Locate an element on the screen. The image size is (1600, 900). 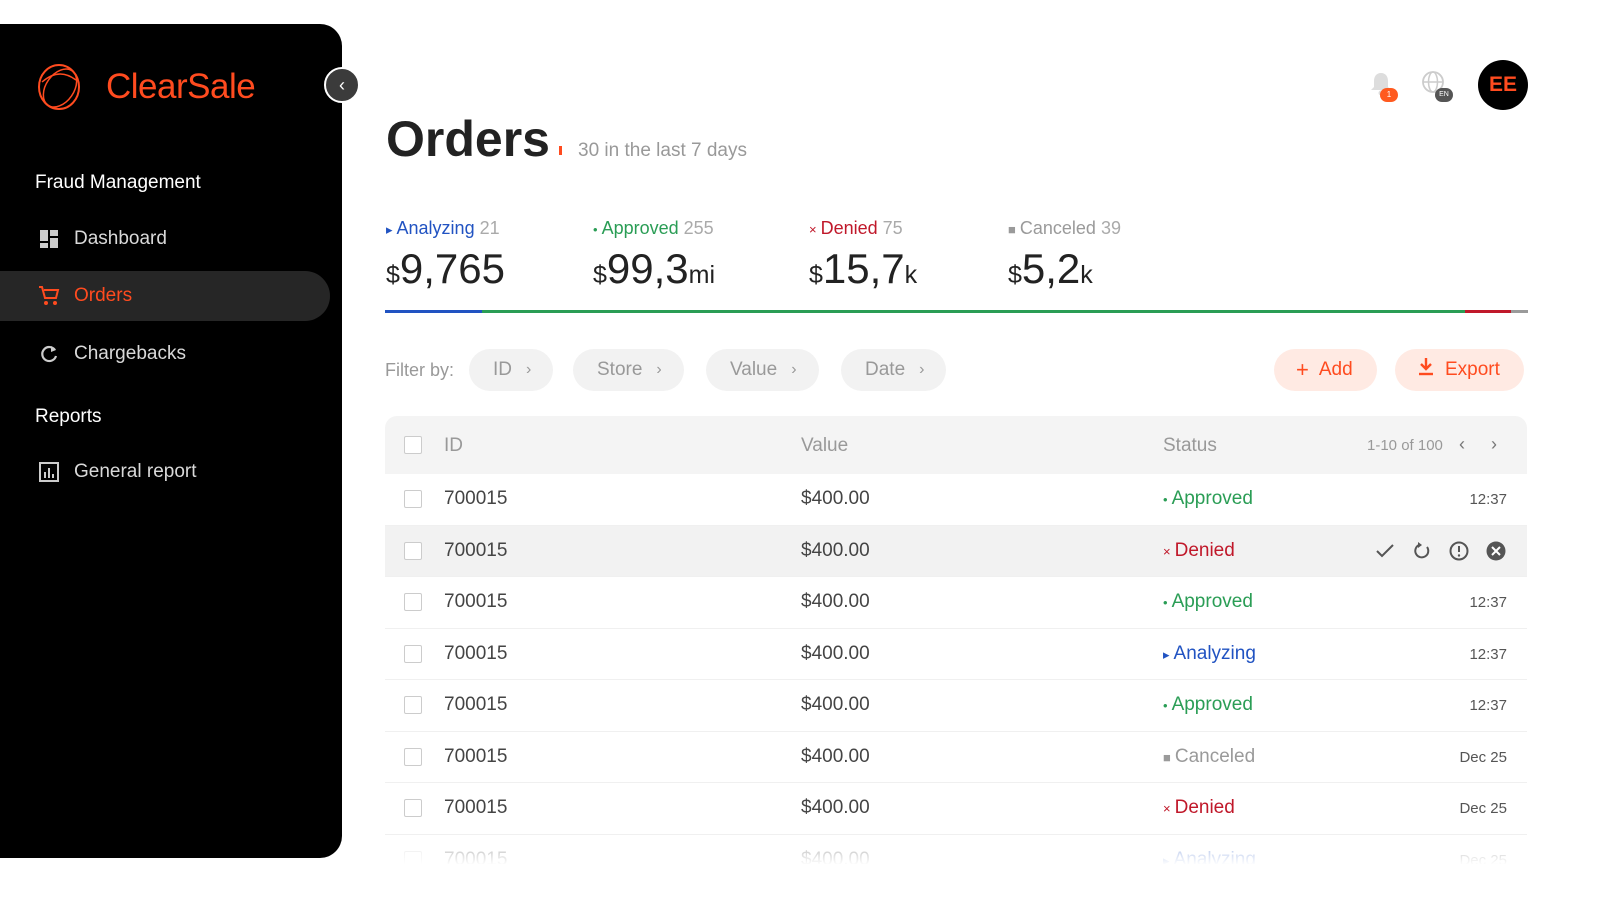
stat-count: 75 is located at coordinates (892, 228).